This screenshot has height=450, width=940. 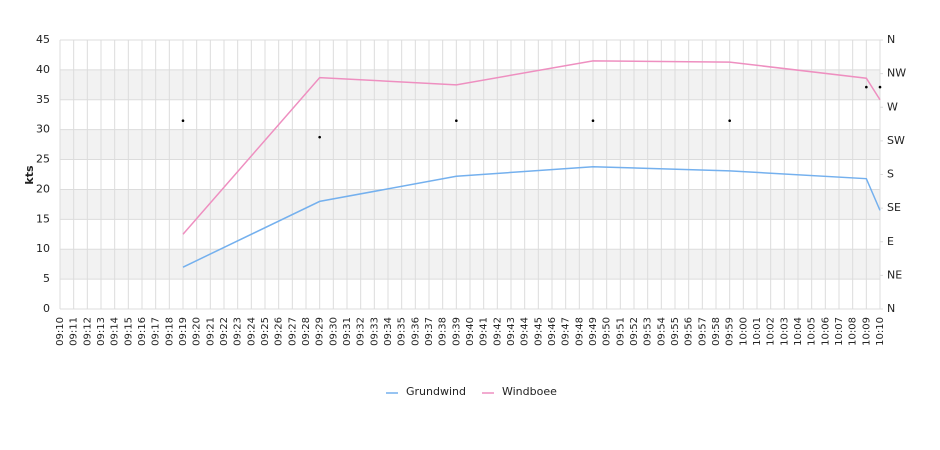 What do you see at coordinates (347, 331) in the screenshot?
I see `x-tick-label: 09:31` at bounding box center [347, 331].